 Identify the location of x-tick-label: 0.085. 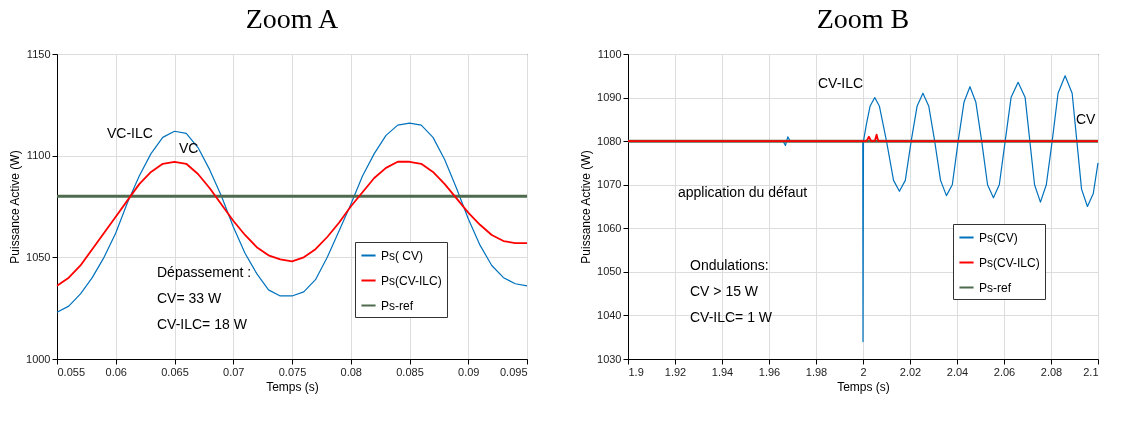
(410, 371).